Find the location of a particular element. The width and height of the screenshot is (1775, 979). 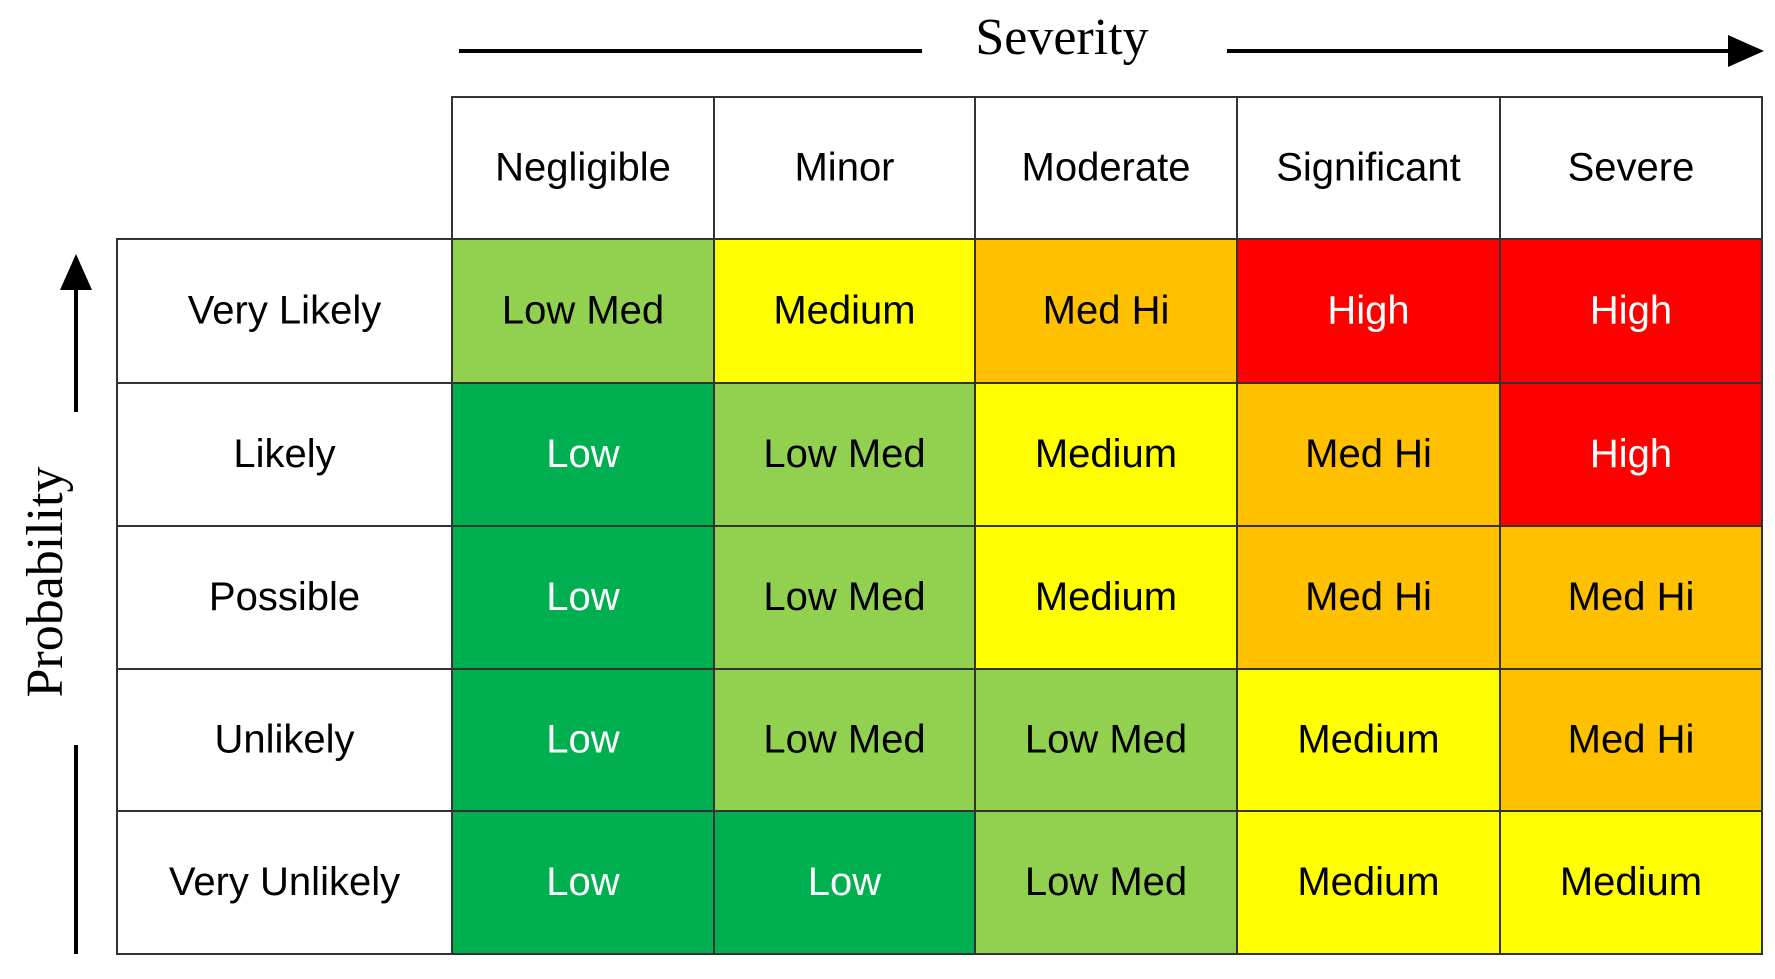

severity-title: Severity is located at coordinates (1061, 37).